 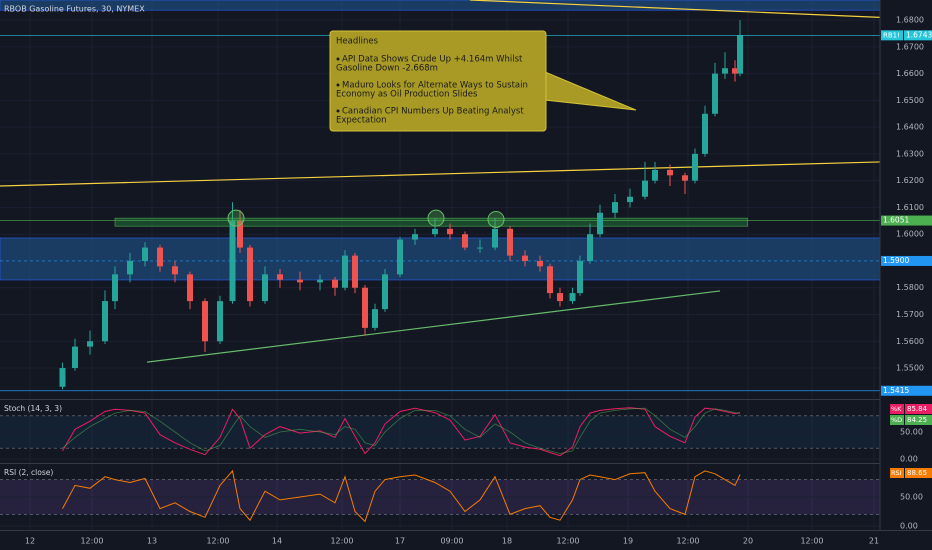 I want to click on note-line: Economy as Oil Production Slides, so click(x=407, y=95).